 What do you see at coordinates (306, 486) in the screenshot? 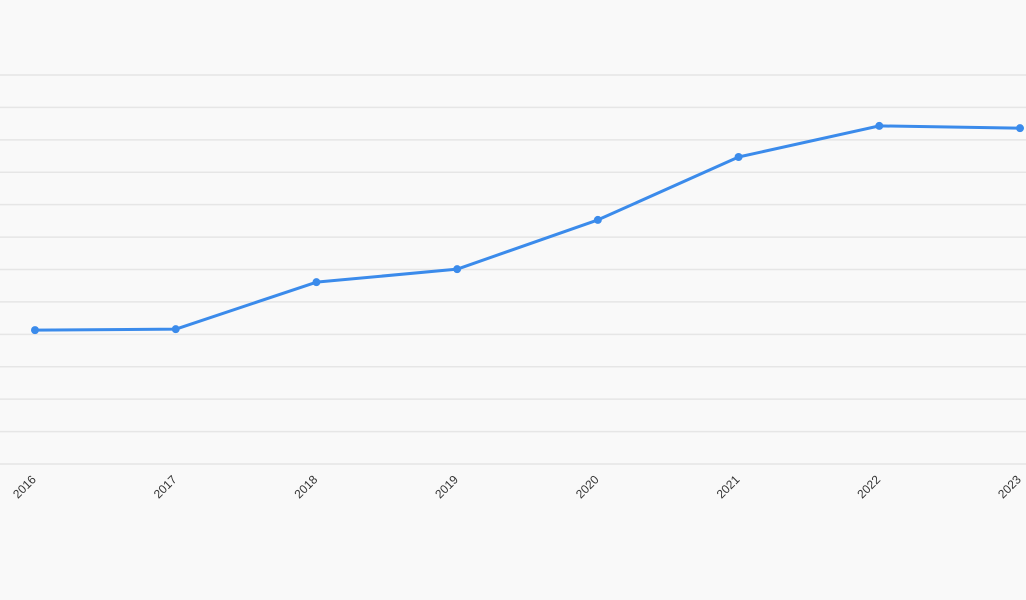
I see `x-tick-label: 2018` at bounding box center [306, 486].